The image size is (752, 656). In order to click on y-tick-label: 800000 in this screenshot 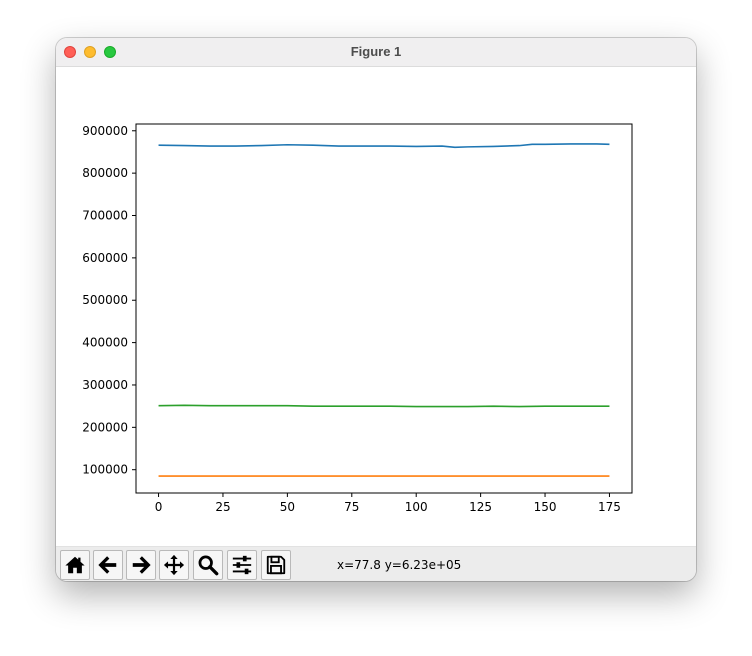, I will do `click(105, 173)`.